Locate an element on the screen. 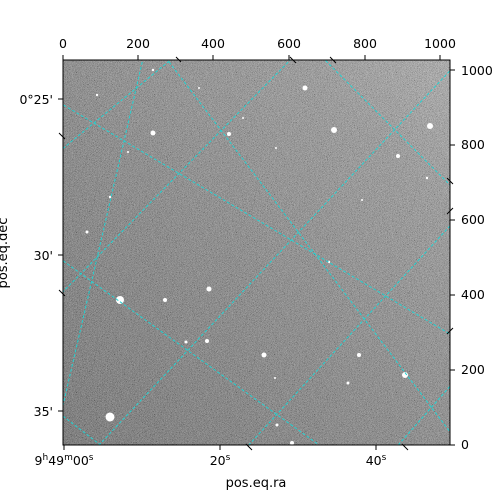 Image resolution: width=500 pixels, height=500 pixels. dec-tick-label: 35' is located at coordinates (43, 411).